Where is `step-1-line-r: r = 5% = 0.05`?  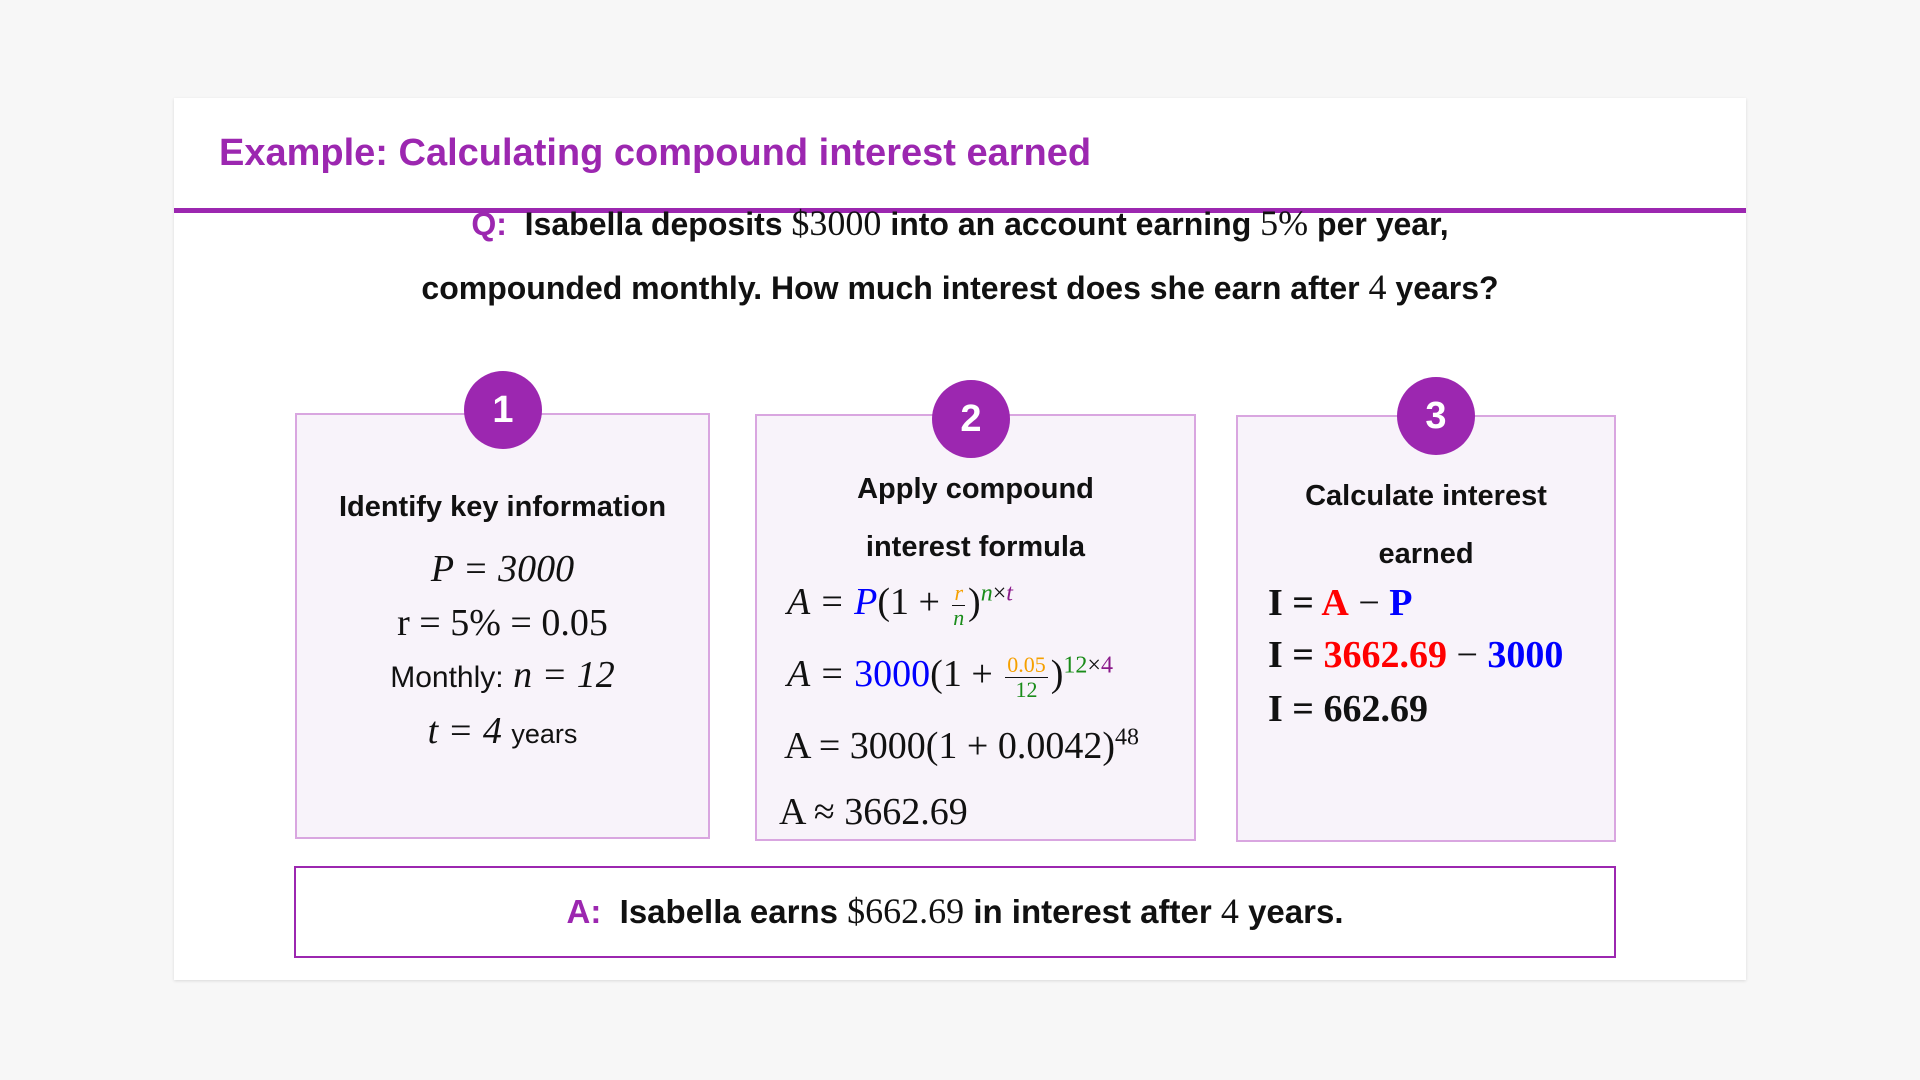 step-1-line-r: r = 5% = 0.05 is located at coordinates (502, 623).